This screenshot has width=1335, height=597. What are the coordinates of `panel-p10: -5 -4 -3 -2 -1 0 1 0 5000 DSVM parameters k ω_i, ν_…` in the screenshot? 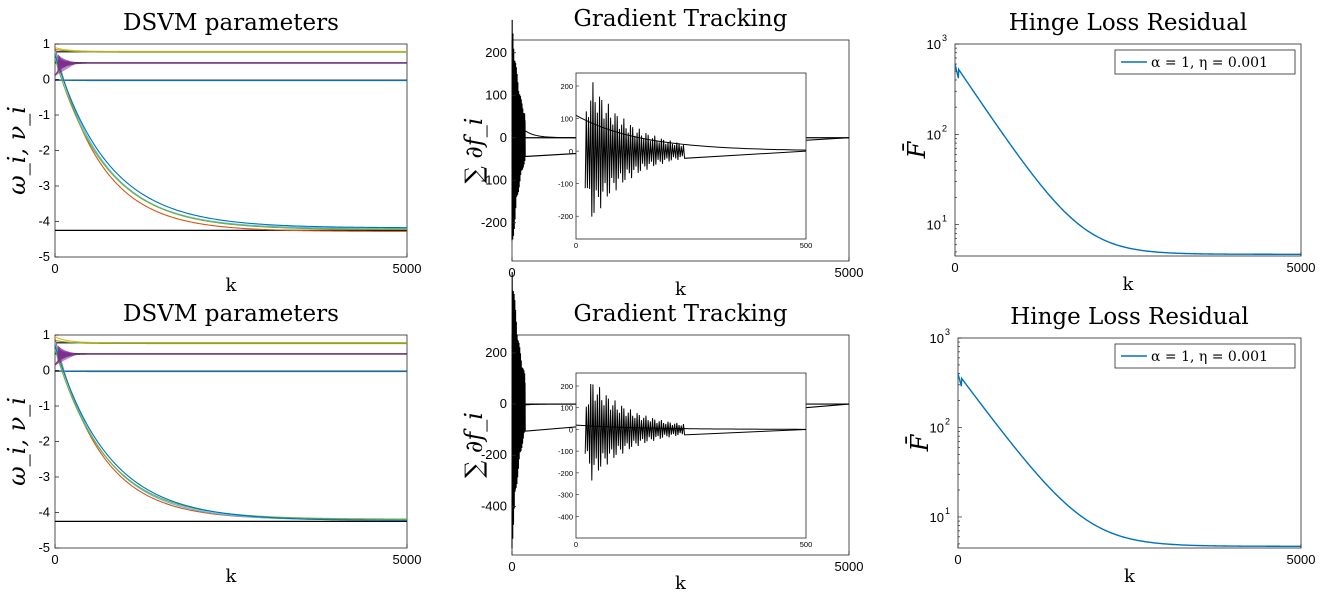 It's located at (212, 444).